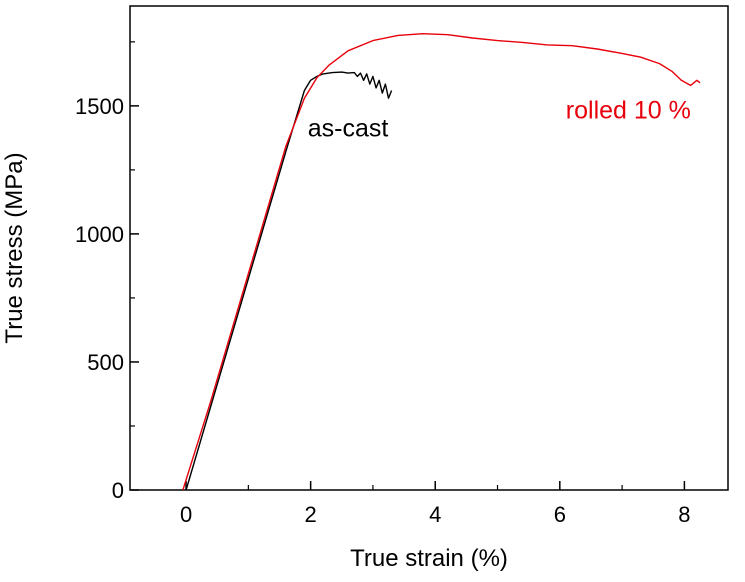  What do you see at coordinates (435, 514) in the screenshot?
I see `x-tick-label: 4` at bounding box center [435, 514].